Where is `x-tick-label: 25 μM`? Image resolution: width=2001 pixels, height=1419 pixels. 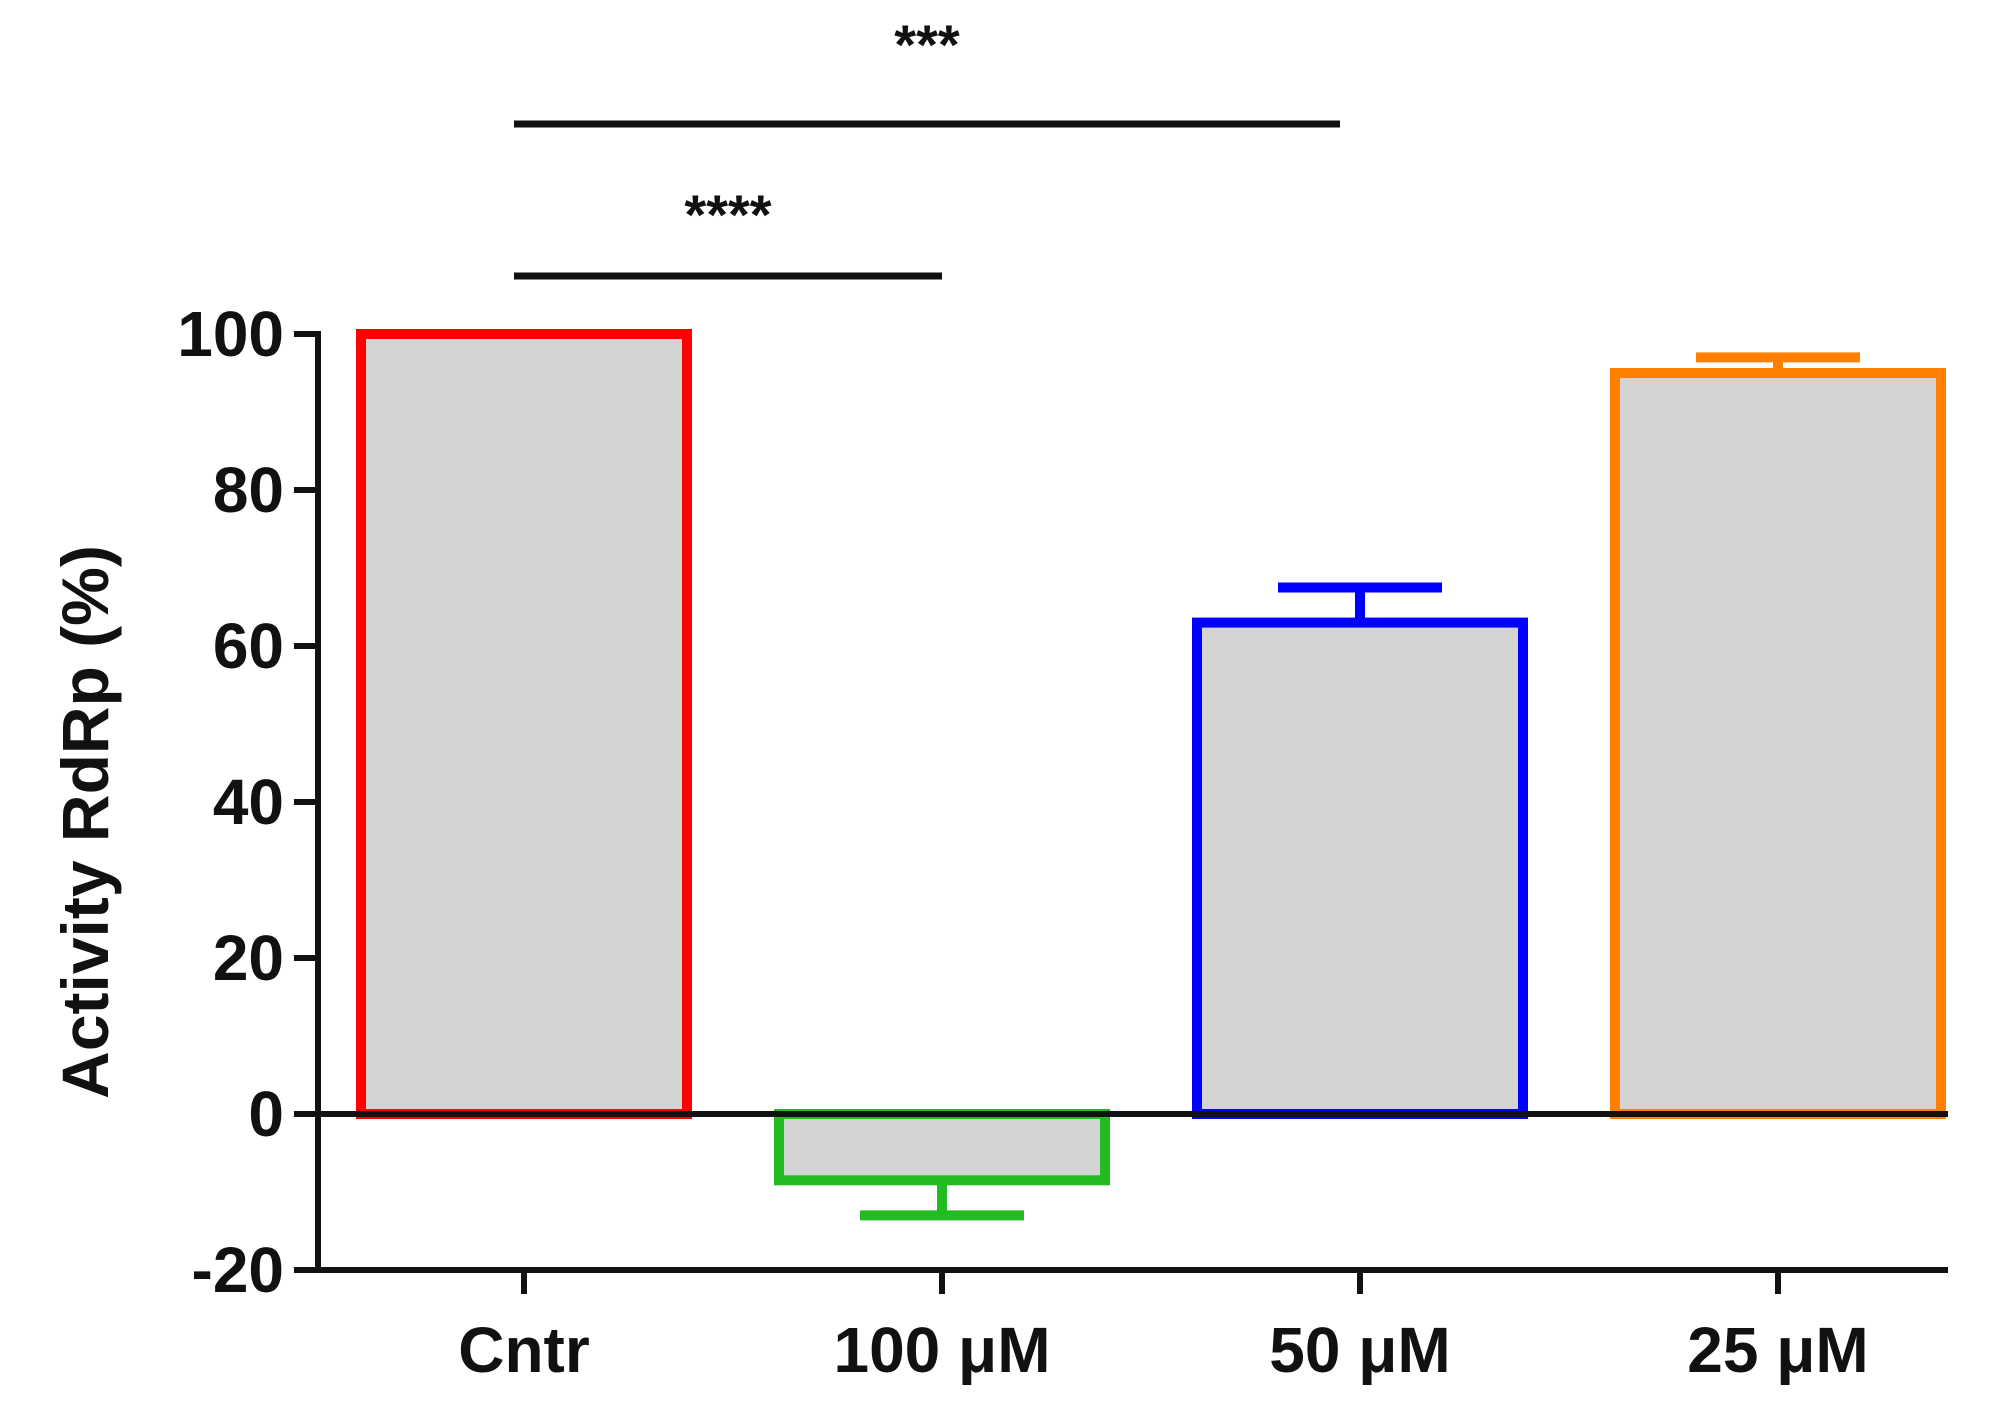
x-tick-label: 25 μM is located at coordinates (1777, 1350).